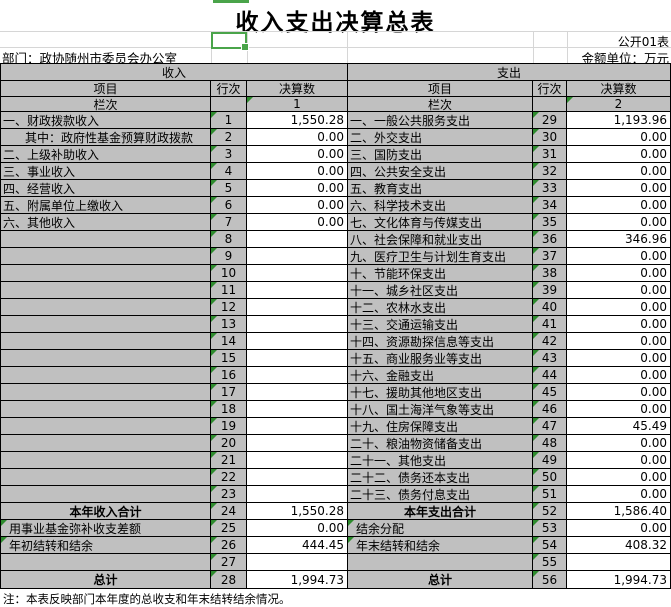  What do you see at coordinates (643, 42) in the screenshot?
I see `table-code-label: 公开01表` at bounding box center [643, 42].